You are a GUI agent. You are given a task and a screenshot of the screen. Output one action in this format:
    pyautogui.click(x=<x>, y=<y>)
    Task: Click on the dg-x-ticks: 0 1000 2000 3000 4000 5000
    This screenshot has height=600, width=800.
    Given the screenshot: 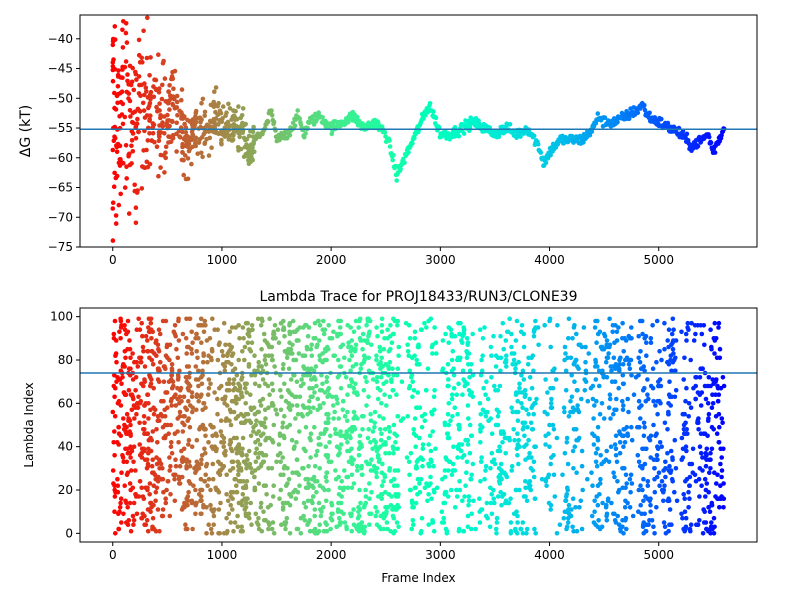 What is the action you would take?
    pyautogui.click(x=391, y=257)
    